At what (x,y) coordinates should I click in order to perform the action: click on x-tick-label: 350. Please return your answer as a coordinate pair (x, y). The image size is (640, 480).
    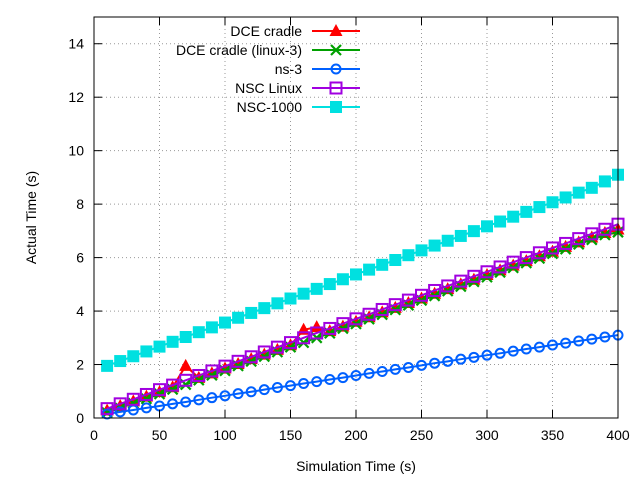
    Looking at the image, I should click on (553, 435).